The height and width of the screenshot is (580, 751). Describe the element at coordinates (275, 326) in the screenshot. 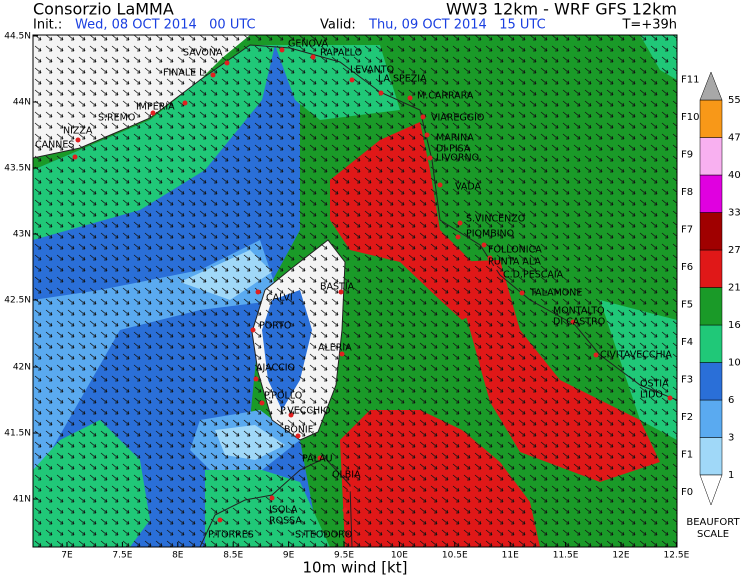

I see `place-label: PORTO` at that location.